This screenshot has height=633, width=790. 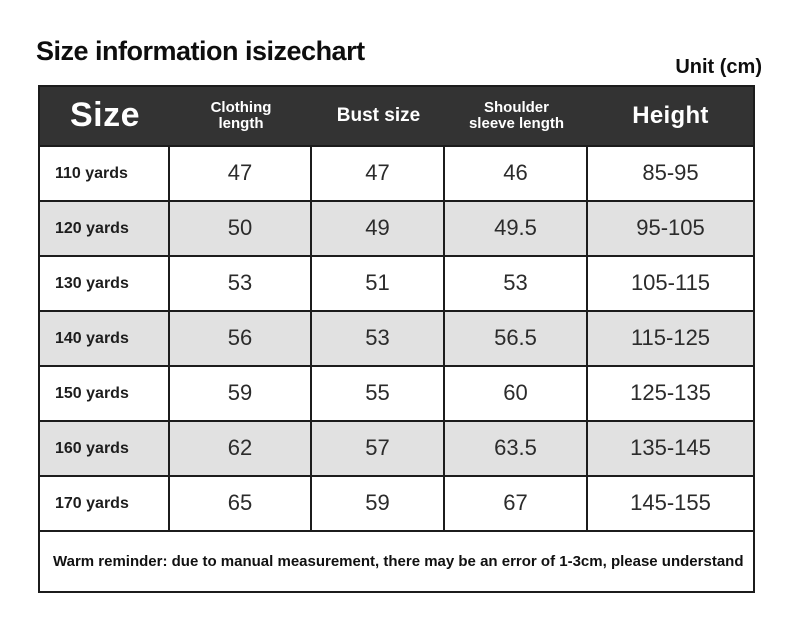 What do you see at coordinates (105, 448) in the screenshot?
I see `cell-size: 160 yards` at bounding box center [105, 448].